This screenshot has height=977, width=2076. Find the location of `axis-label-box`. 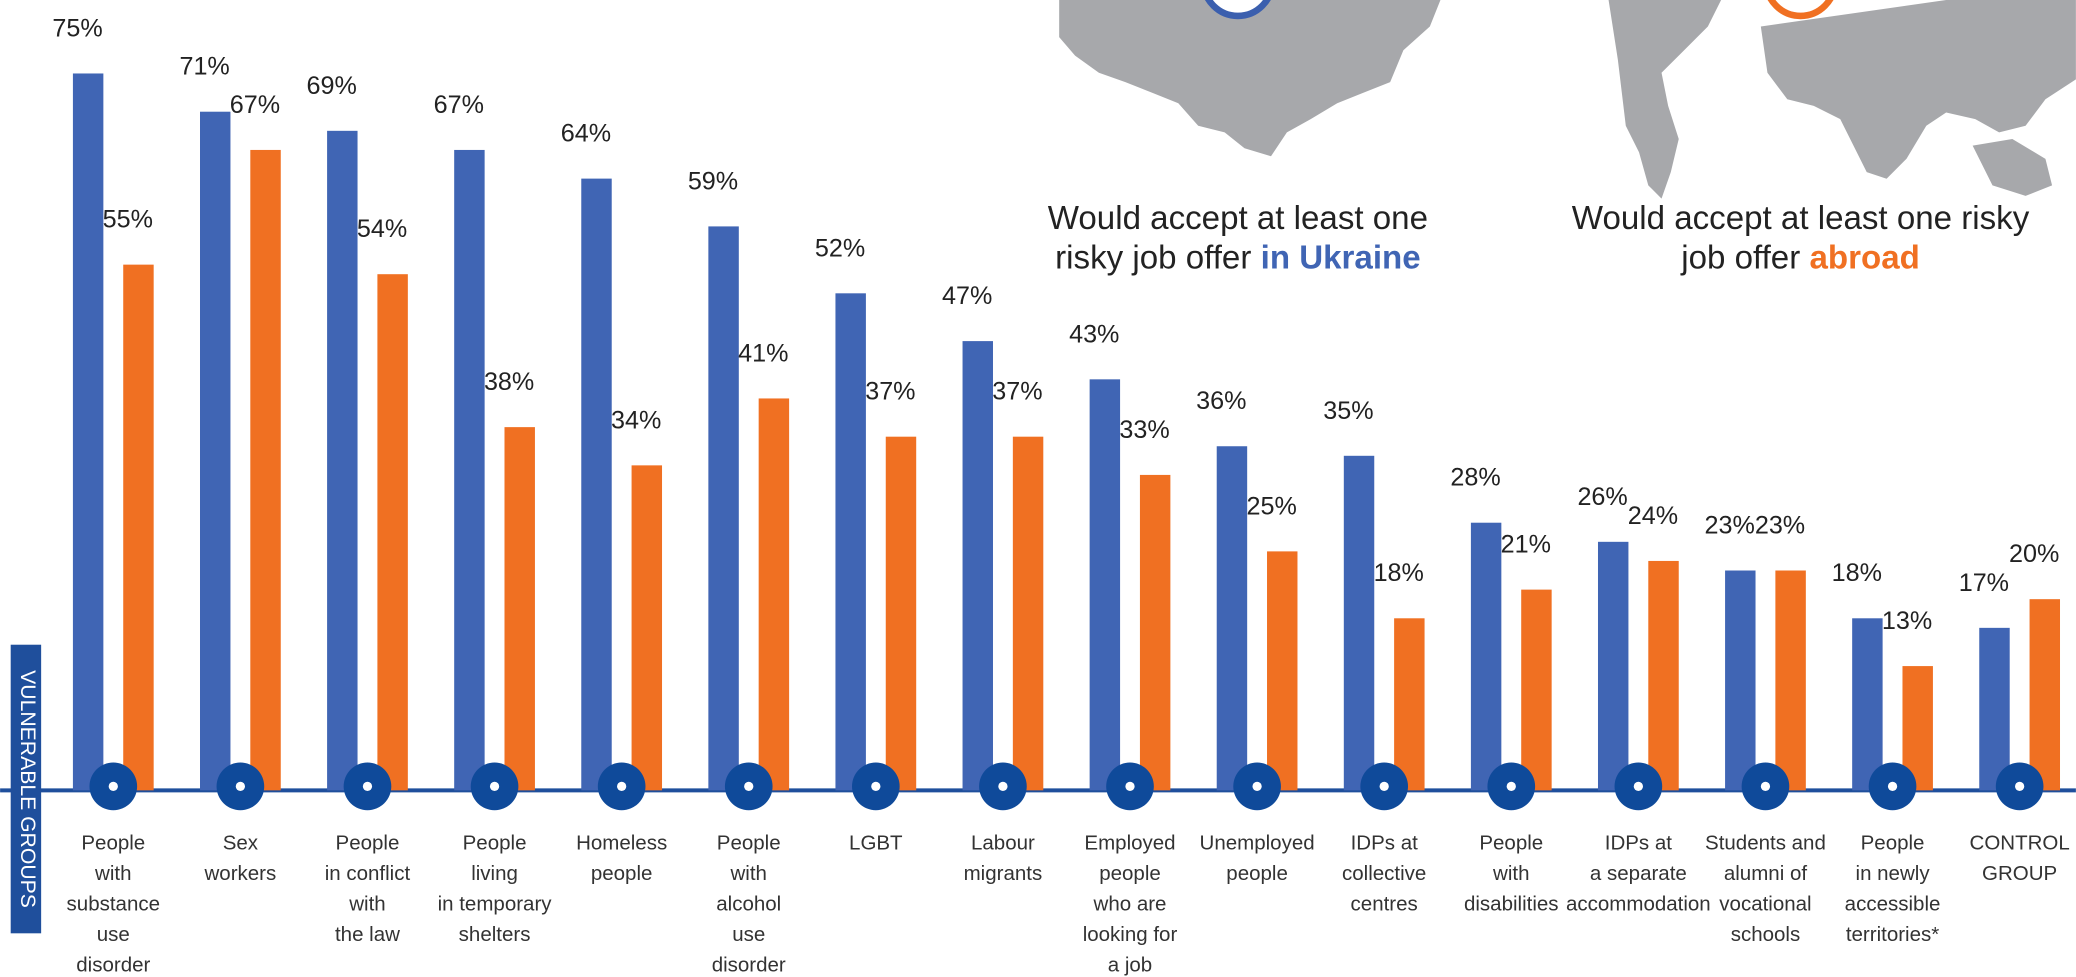

axis-label-box is located at coordinates (26, 789).